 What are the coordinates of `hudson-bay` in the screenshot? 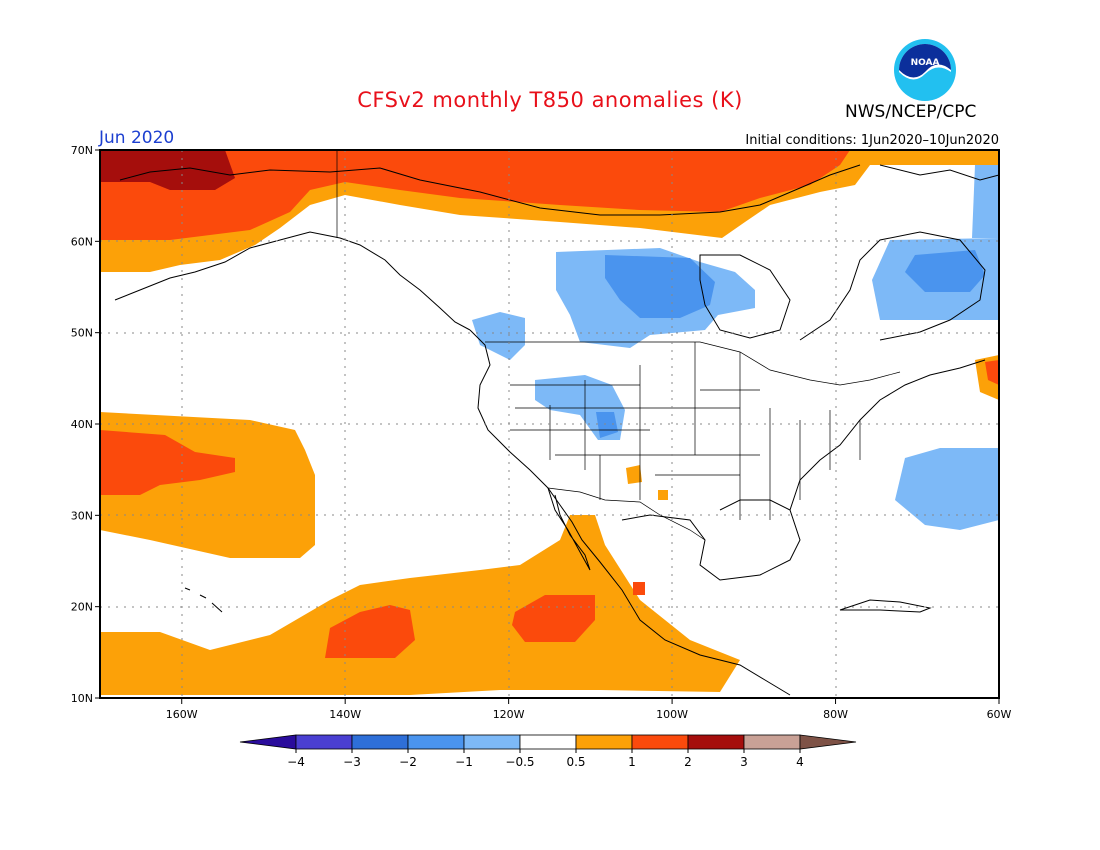 It's located at (745, 296).